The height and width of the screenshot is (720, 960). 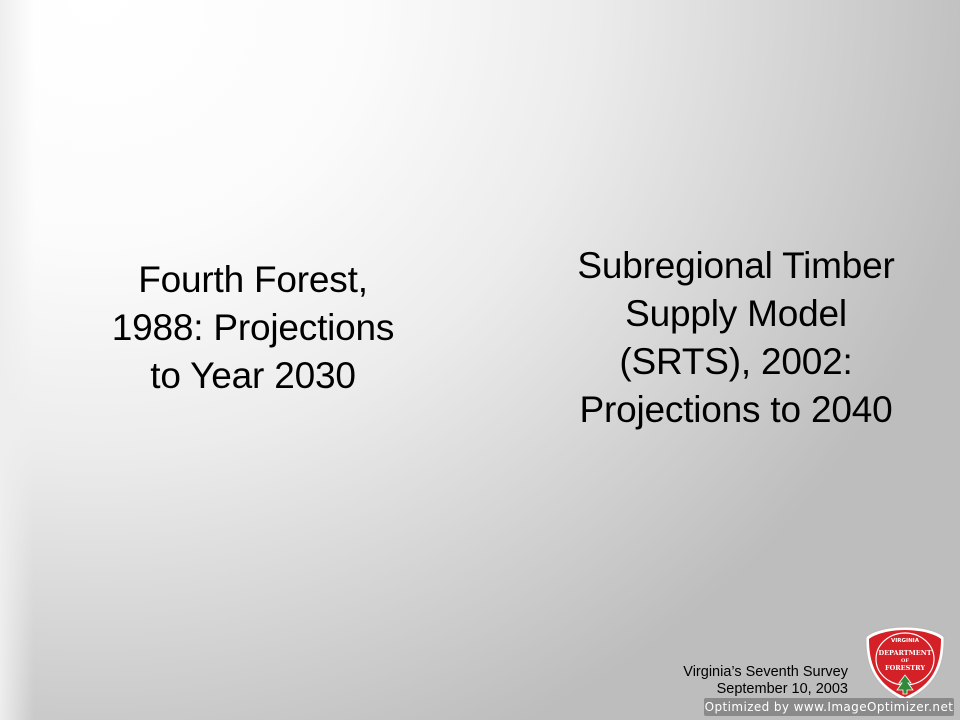 What do you see at coordinates (765, 672) in the screenshot?
I see `footer-survey-title: Virginia’s Seventh Survey` at bounding box center [765, 672].